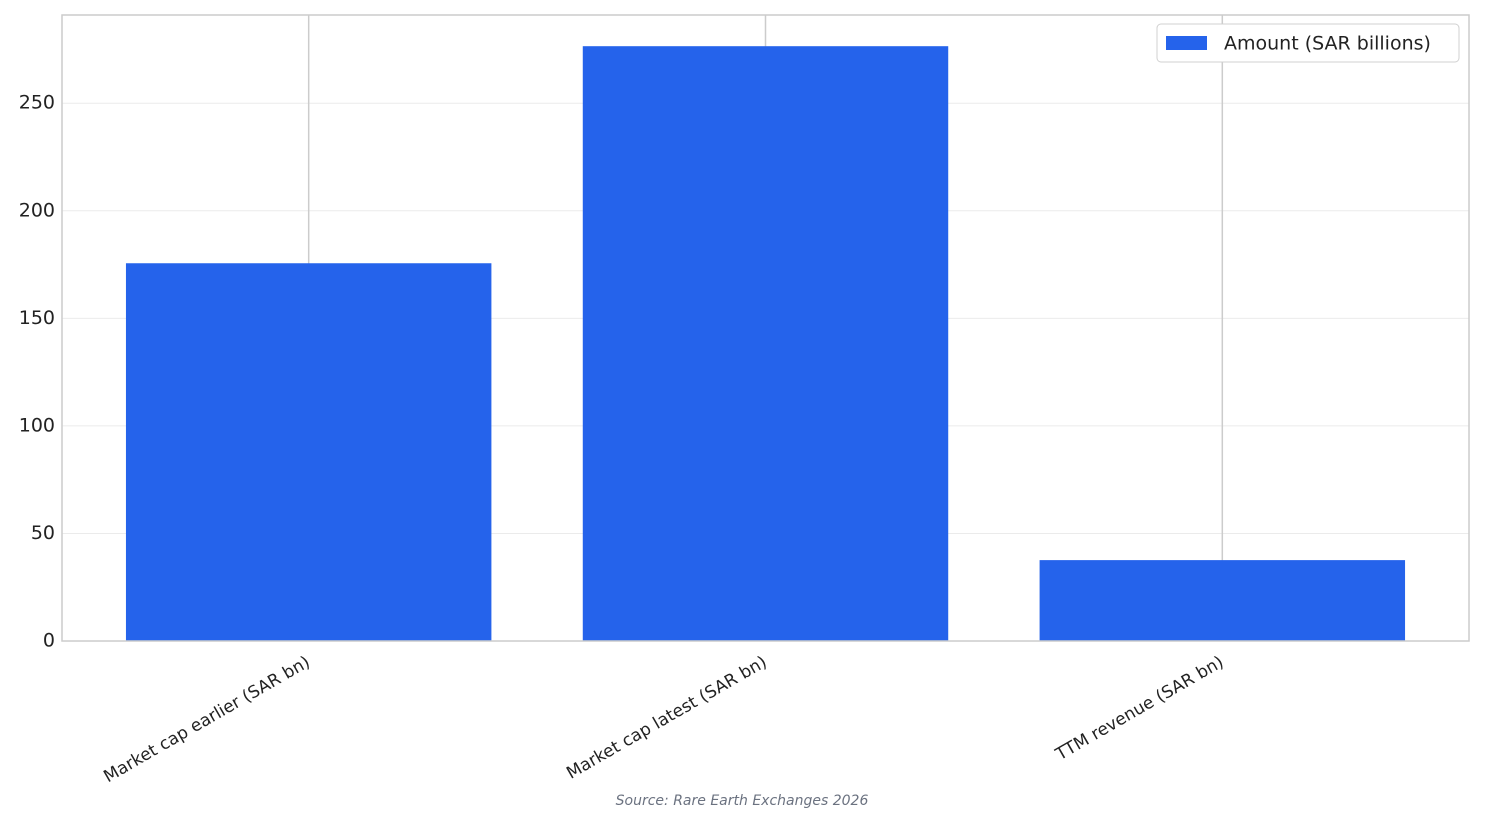 The image size is (1485, 824). Describe the element at coordinates (43, 533) in the screenshot. I see `y-tick-label: 50` at that location.